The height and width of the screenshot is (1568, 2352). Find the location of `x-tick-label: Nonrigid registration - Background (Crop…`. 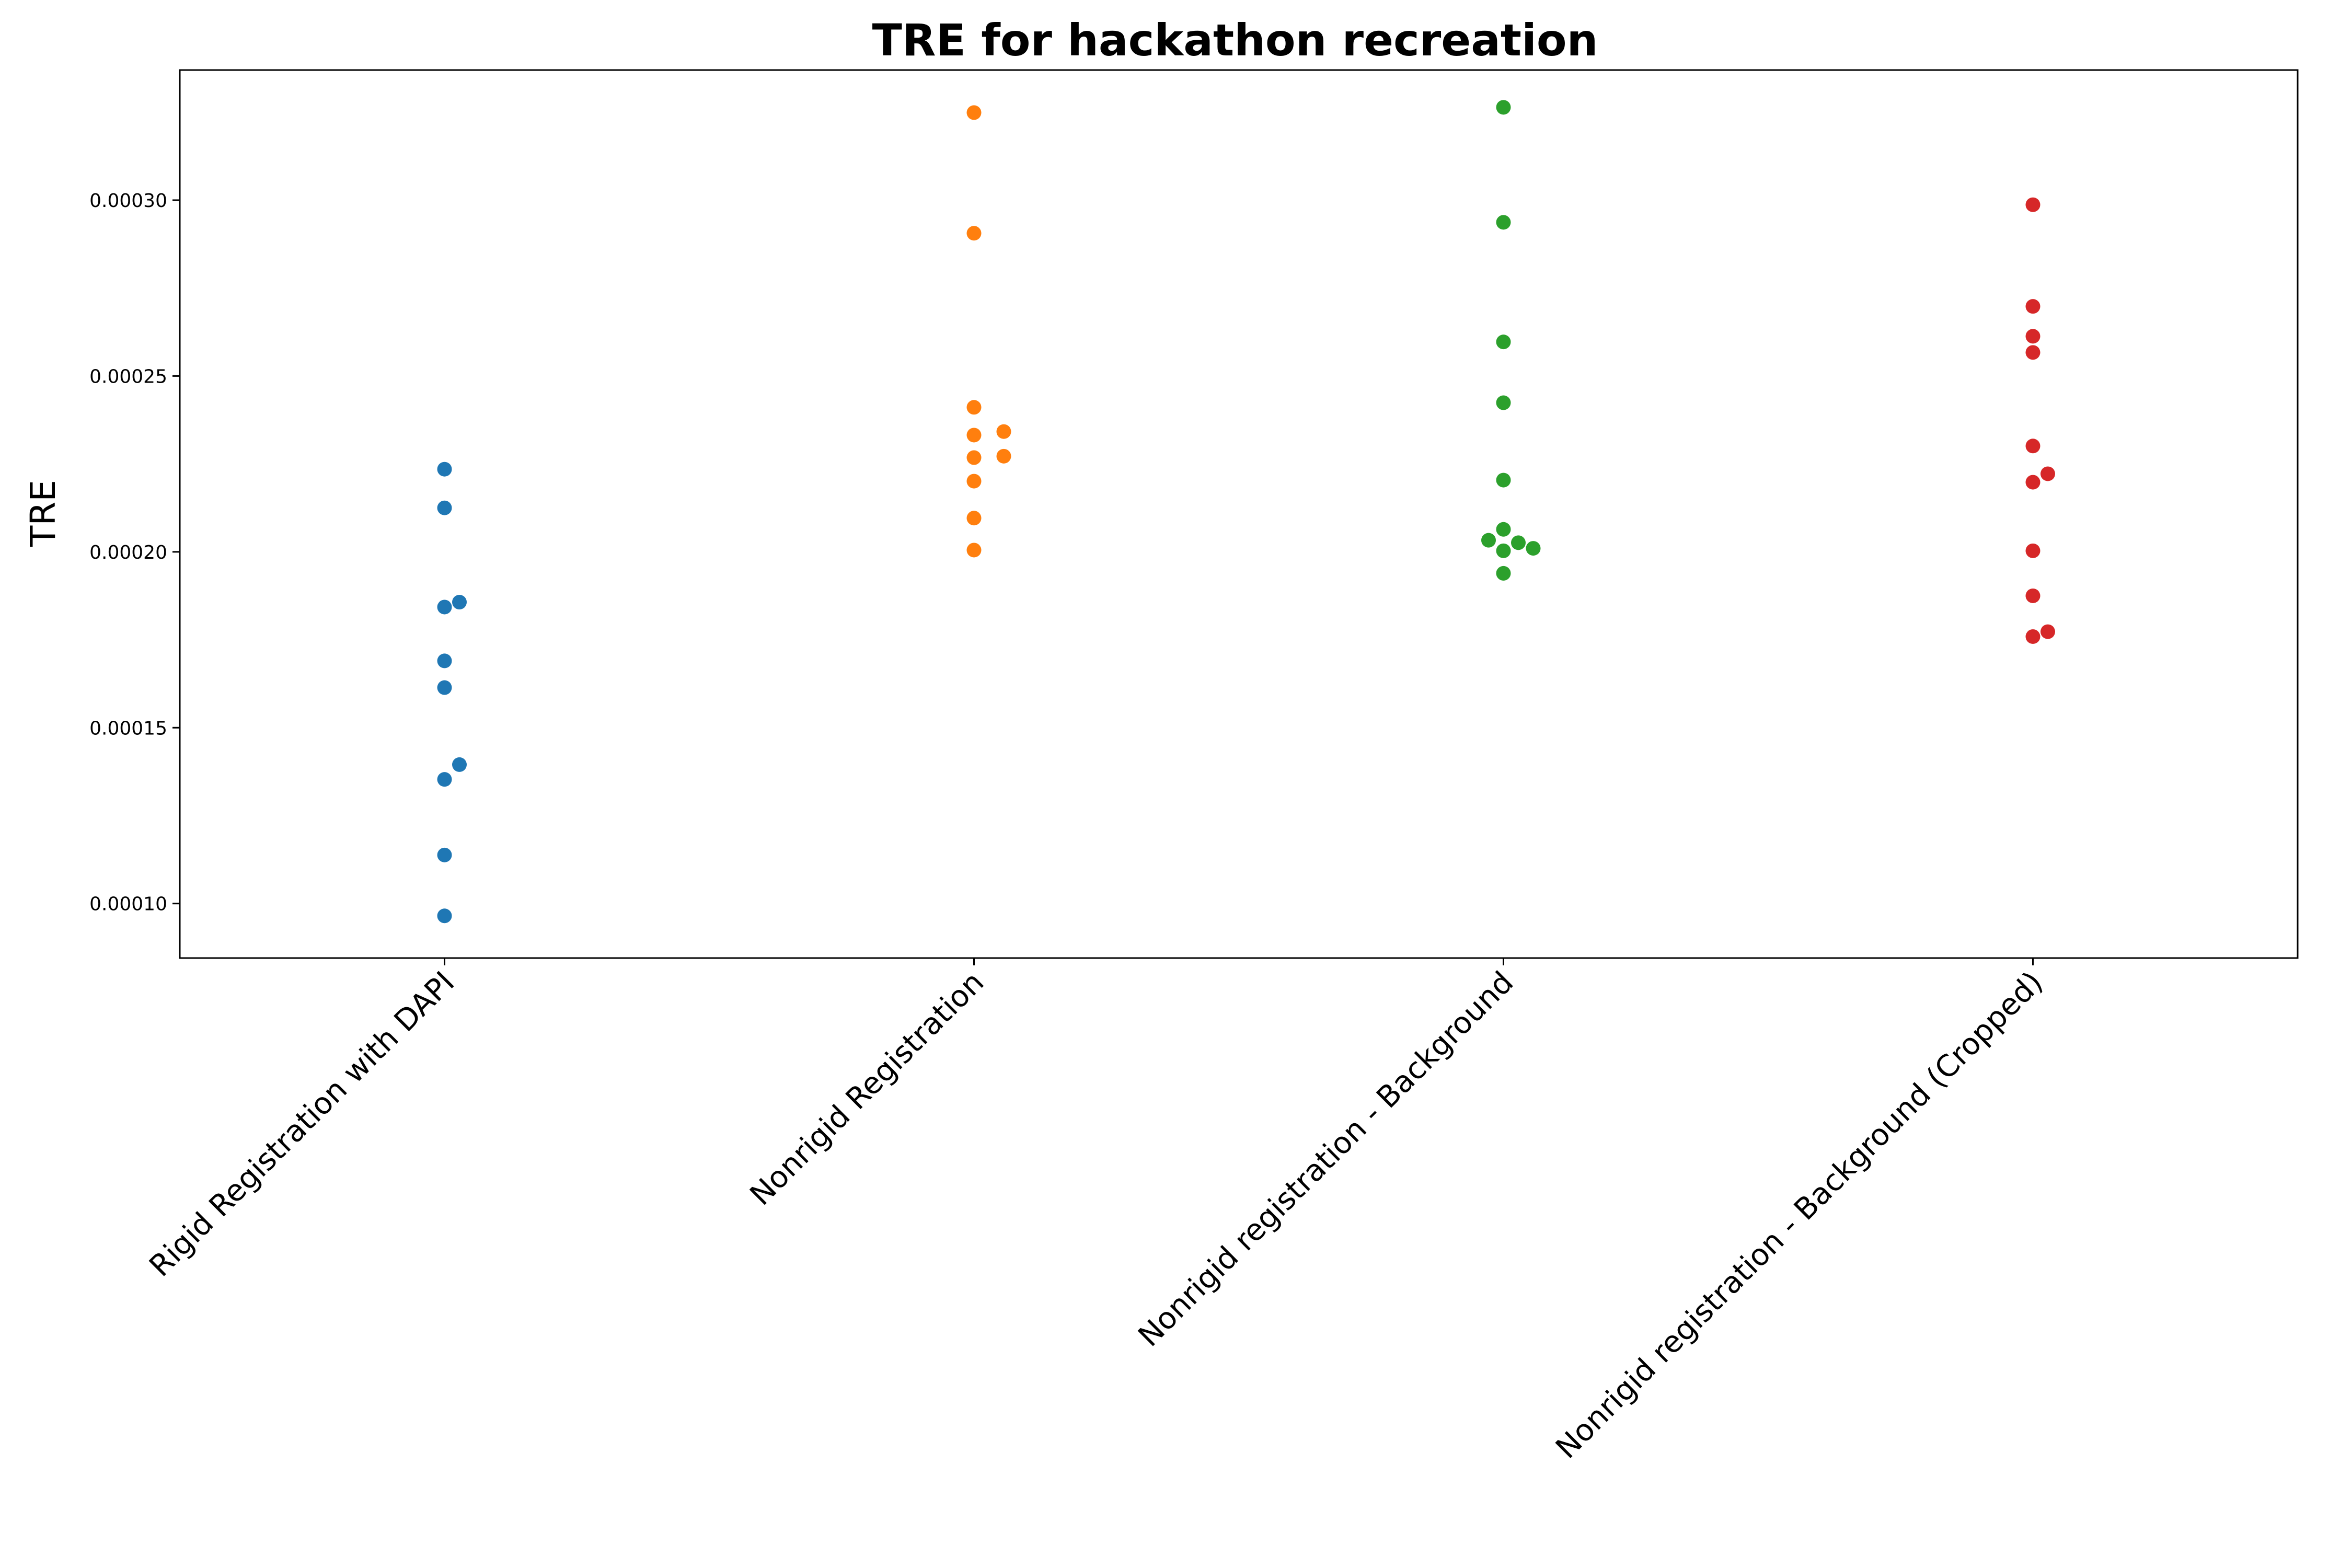

x-tick-label: Nonrigid registration - Background (Crop… is located at coordinates (1799, 1215).